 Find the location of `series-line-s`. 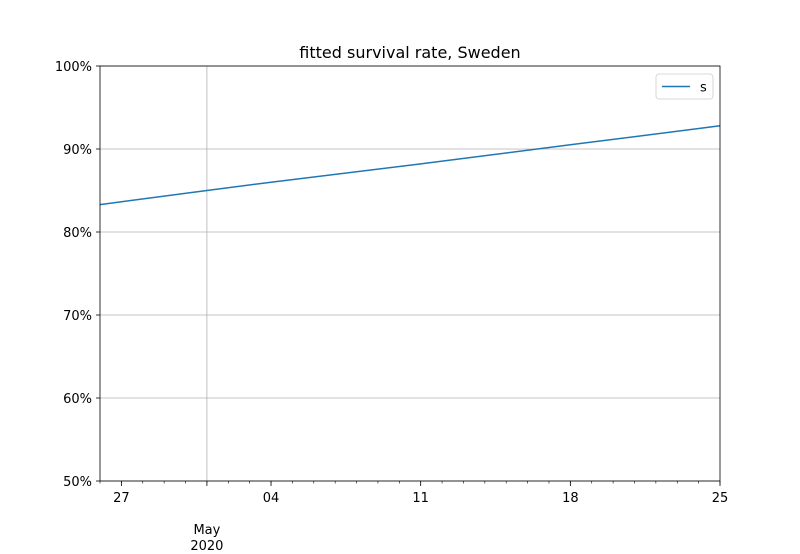

series-line-s is located at coordinates (410, 165).